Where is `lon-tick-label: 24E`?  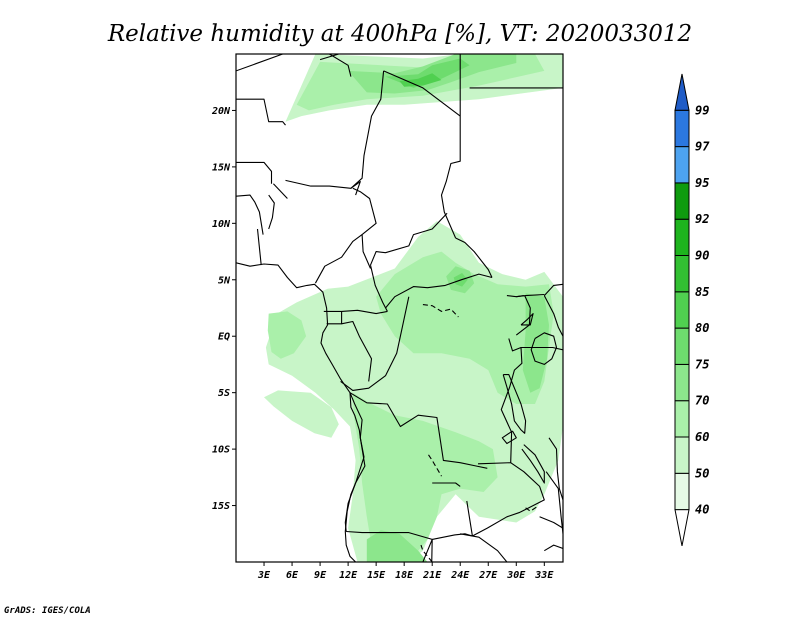
lon-tick-label: 24E is located at coordinates (460, 575).